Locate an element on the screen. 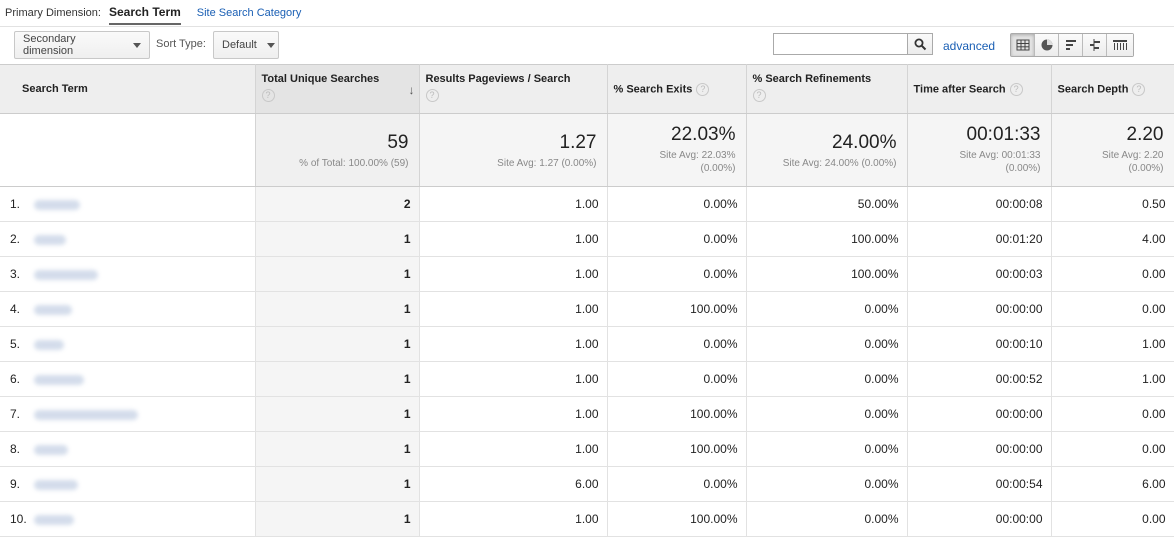 This screenshot has width=1174, height=540. pie-view-icon is located at coordinates (1047, 45).